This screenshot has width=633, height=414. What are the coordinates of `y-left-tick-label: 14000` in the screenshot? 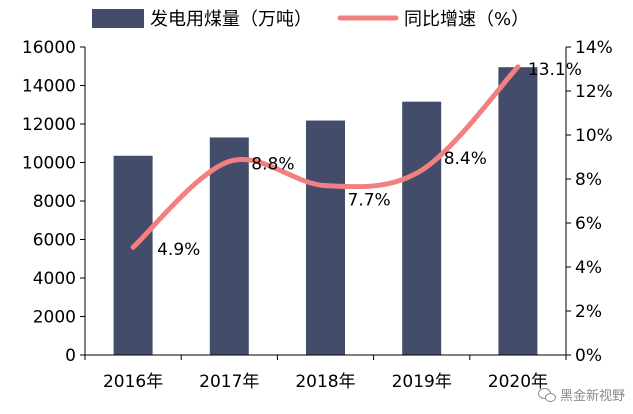 It's located at (49, 87).